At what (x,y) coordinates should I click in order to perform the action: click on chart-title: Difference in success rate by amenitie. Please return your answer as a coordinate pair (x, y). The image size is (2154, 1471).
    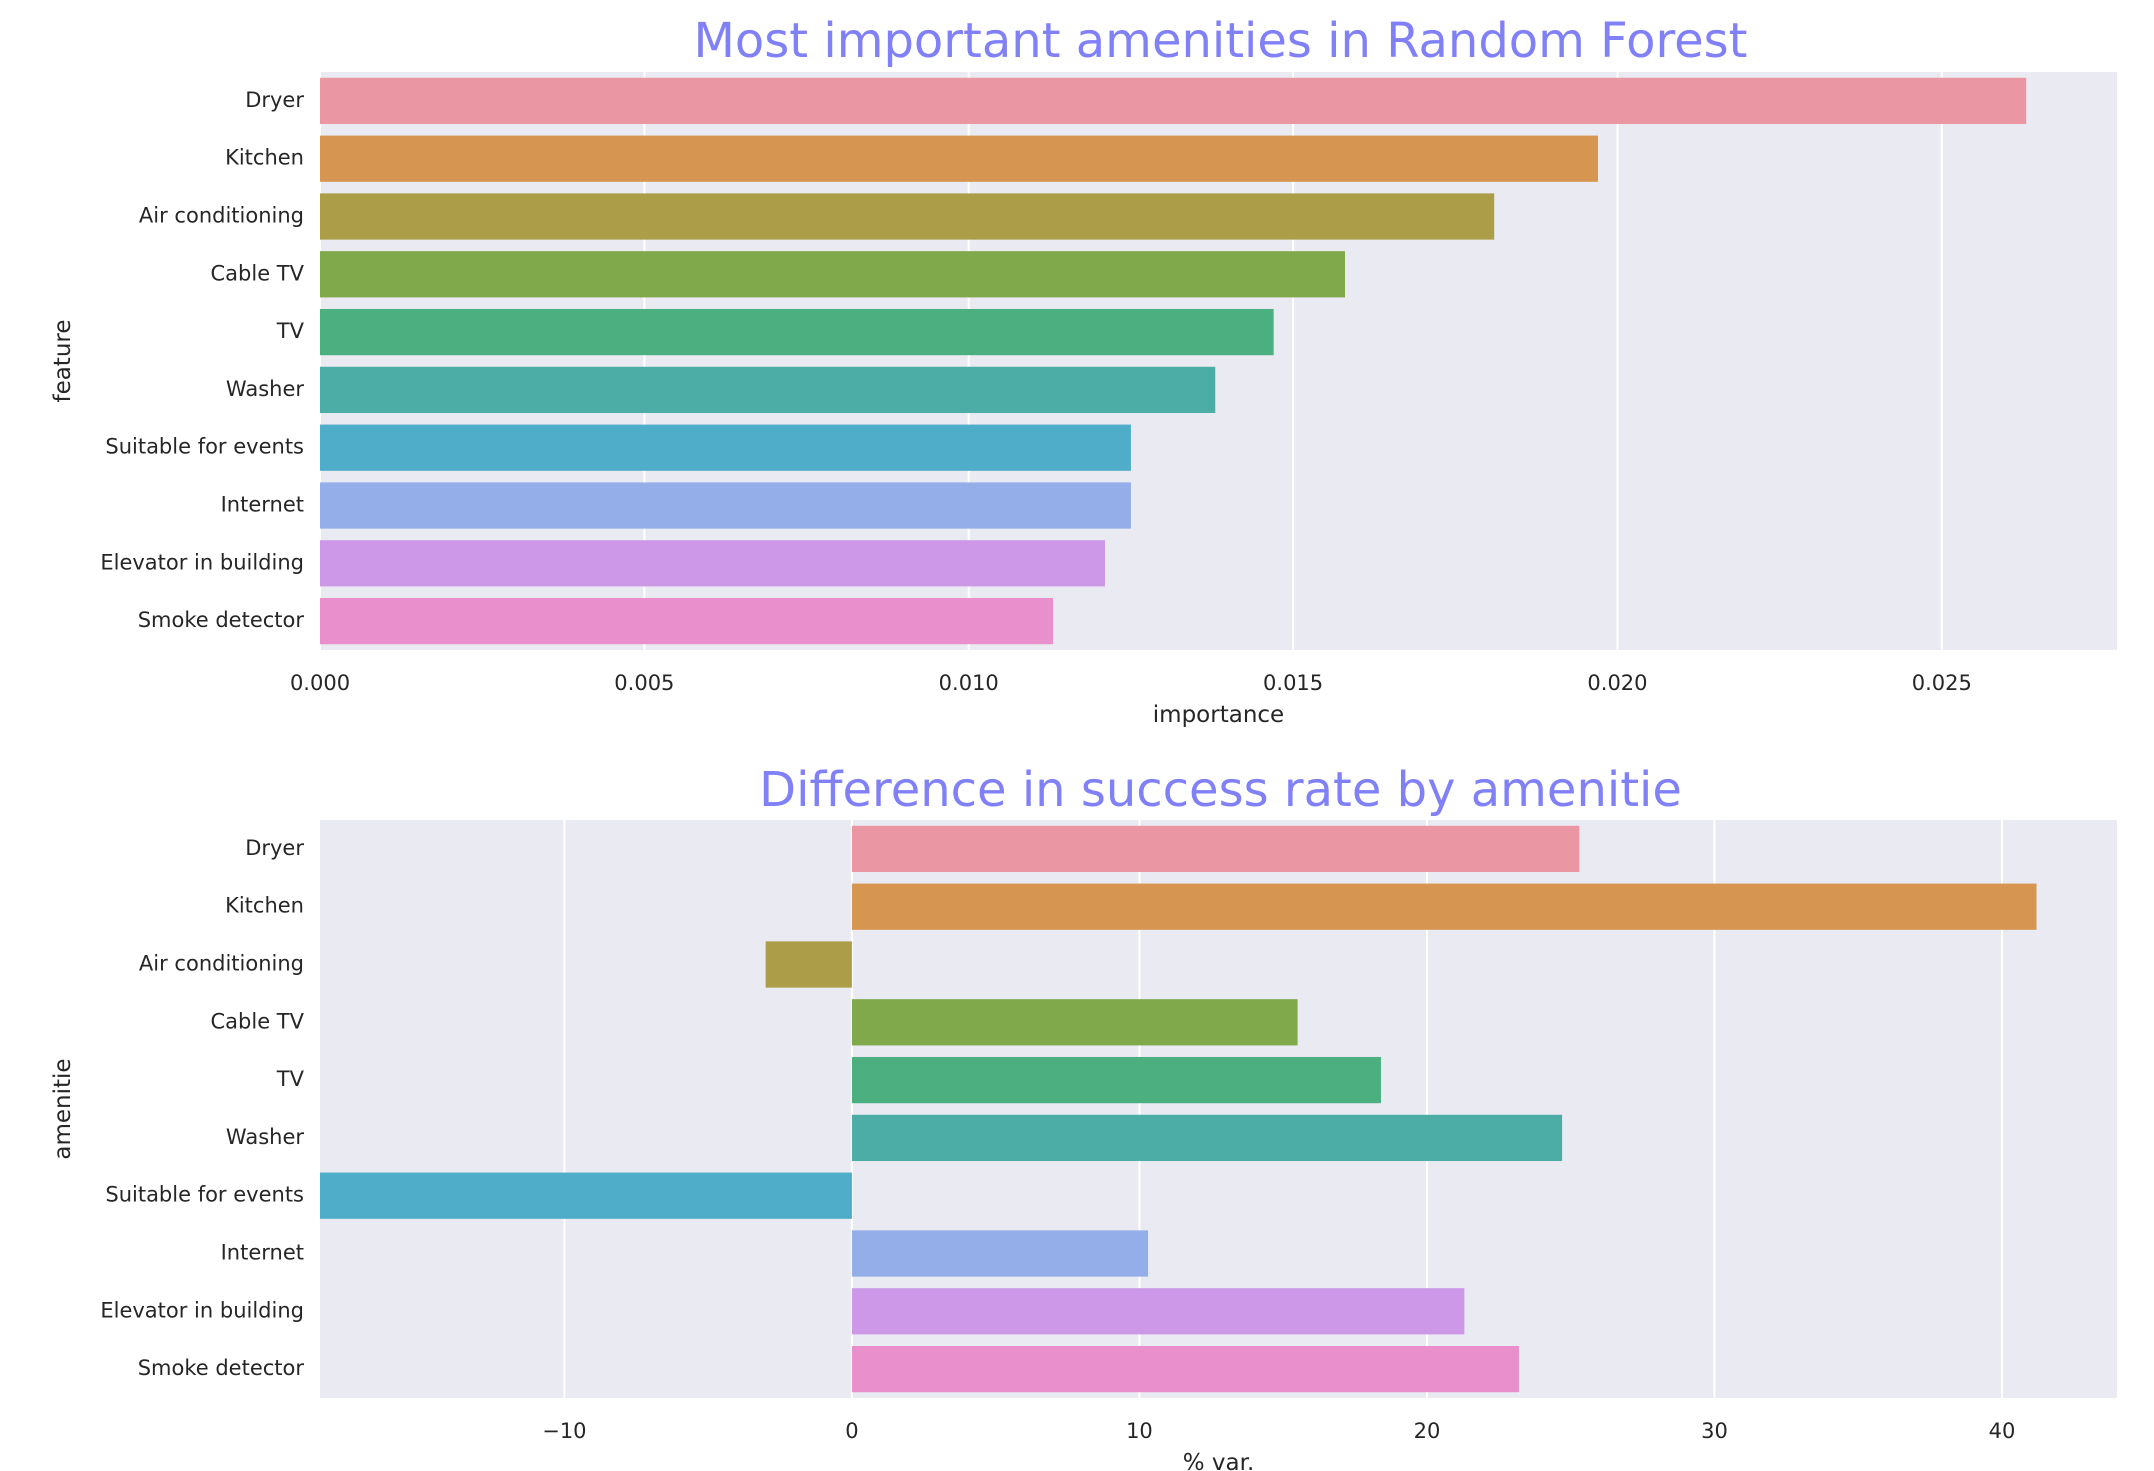
    Looking at the image, I should click on (1220, 790).